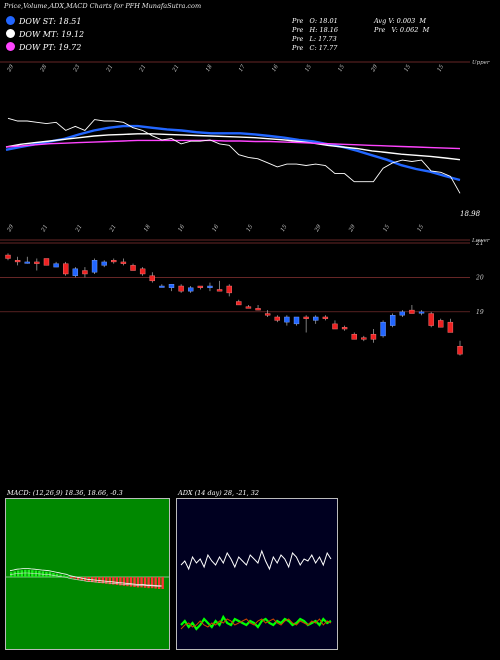 This screenshot has width=500, height=660. Describe the element at coordinates (315, 30) in the screenshot. I see `prev-high: Pre H: 18.16` at that location.